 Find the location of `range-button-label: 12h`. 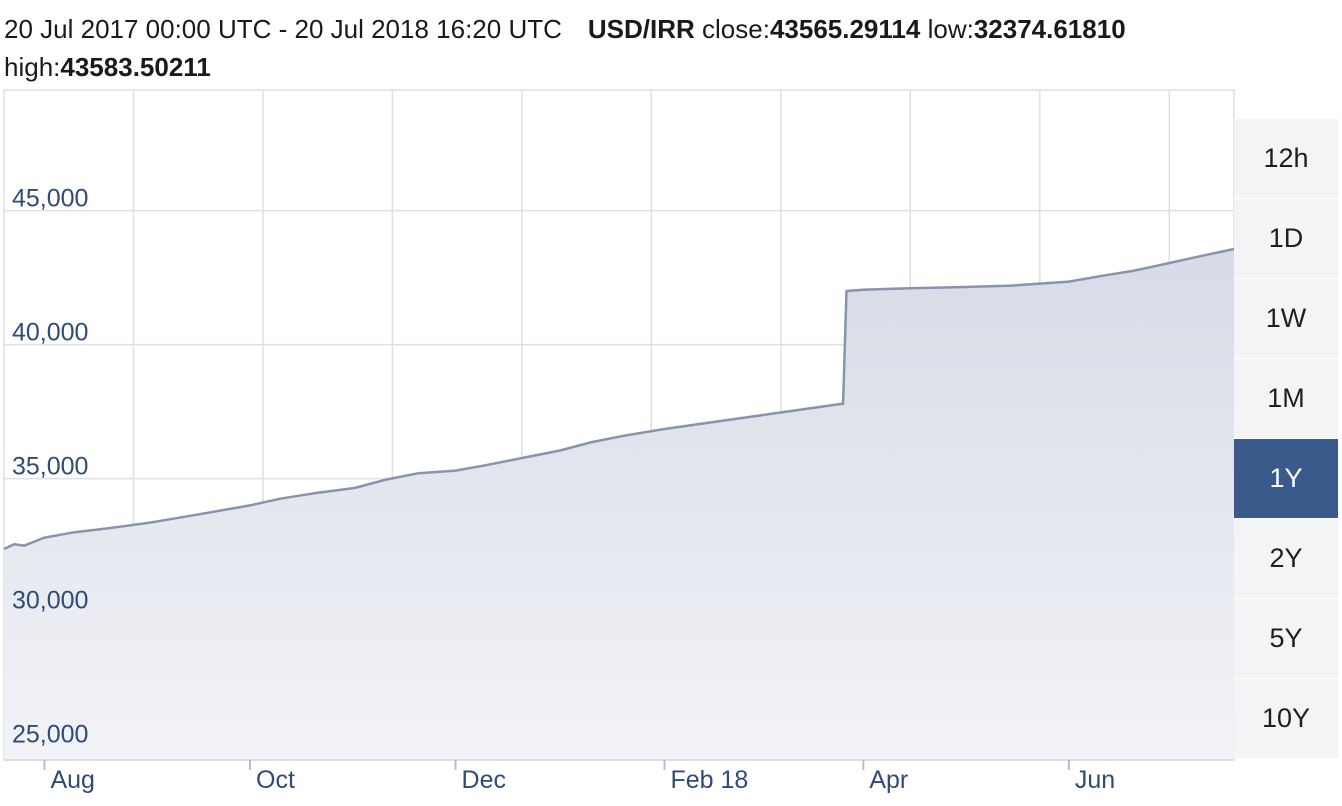

range-button-label: 12h is located at coordinates (1286, 158).